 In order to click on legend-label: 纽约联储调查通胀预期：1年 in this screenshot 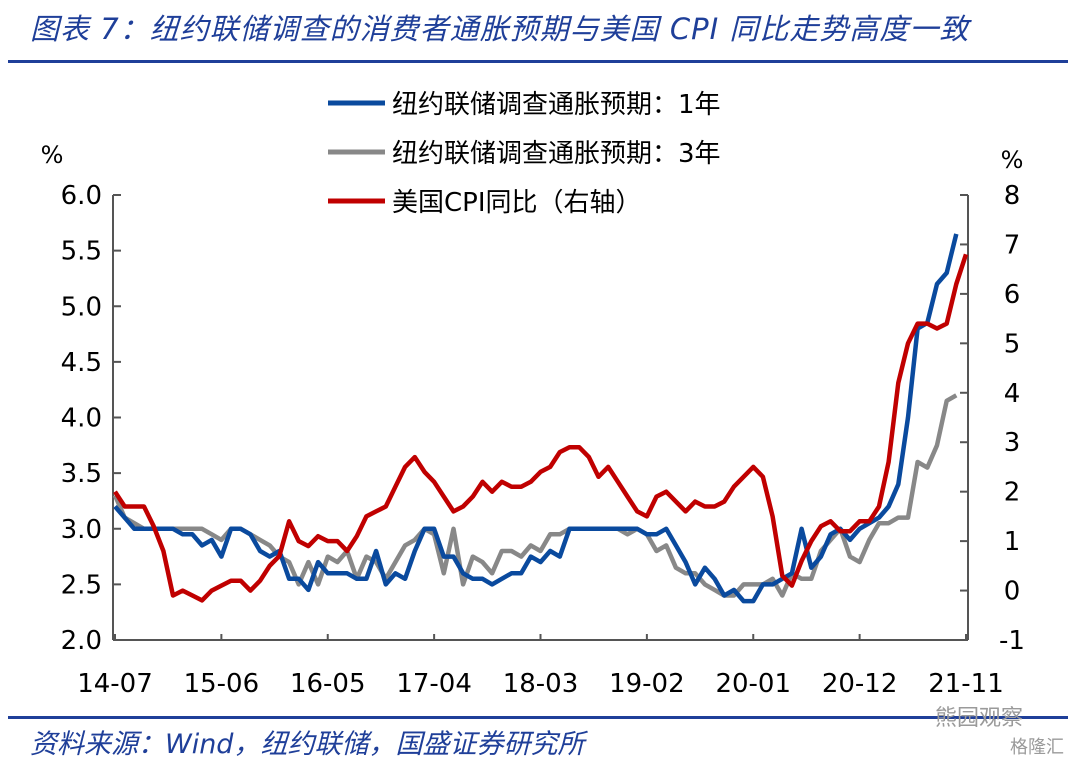, I will do `click(556, 105)`.